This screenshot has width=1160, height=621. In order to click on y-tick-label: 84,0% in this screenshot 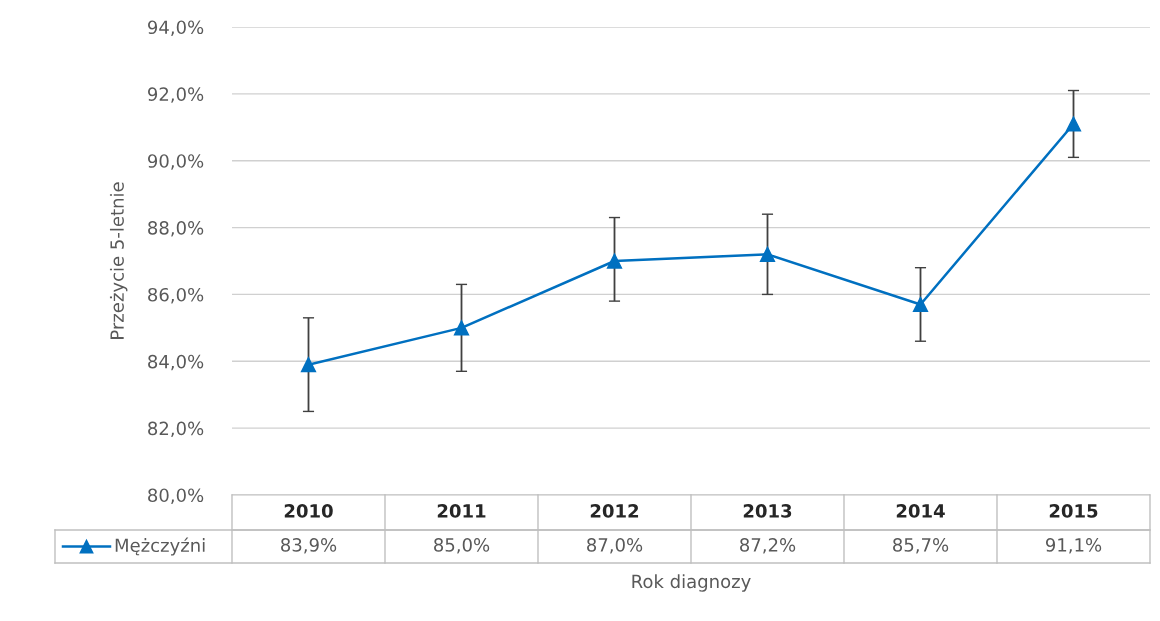, I will do `click(176, 362)`.